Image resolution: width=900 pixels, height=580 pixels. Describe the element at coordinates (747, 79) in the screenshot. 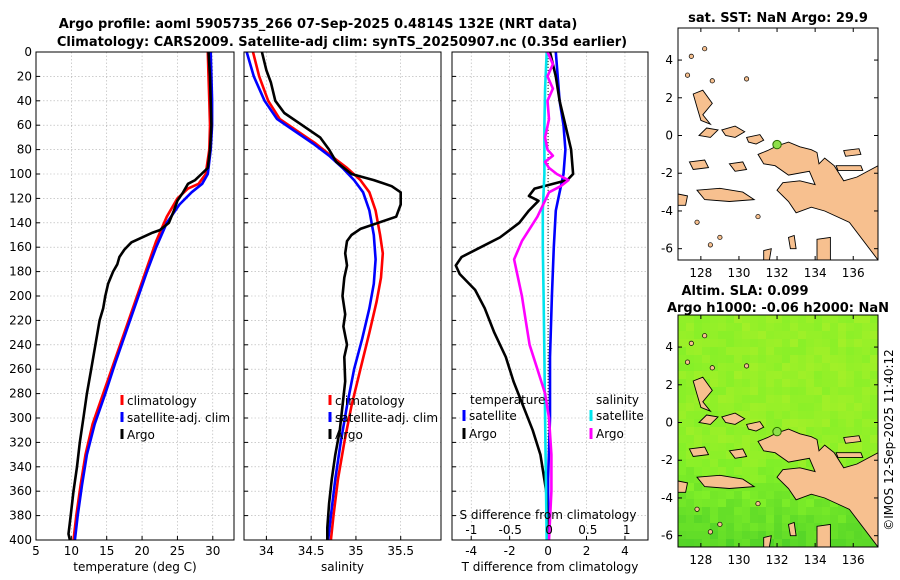

I see `islet-land` at that location.